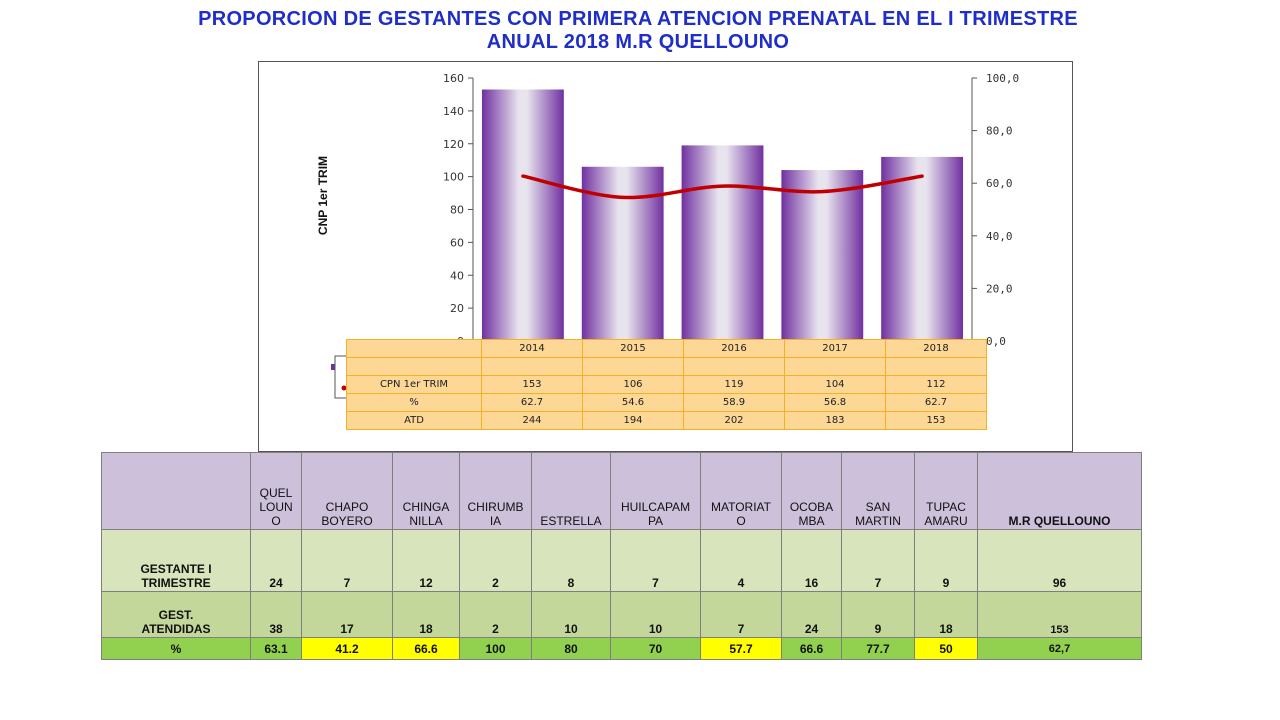  What do you see at coordinates (633, 348) in the screenshot?
I see `data-table-year: 2015` at bounding box center [633, 348].